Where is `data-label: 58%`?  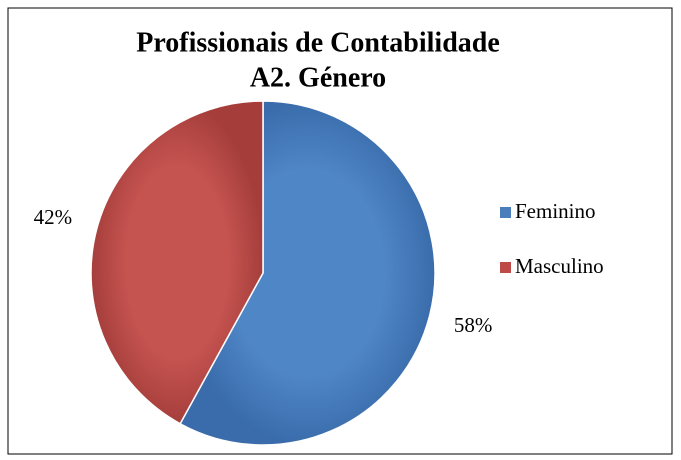
data-label: 58% is located at coordinates (473, 325).